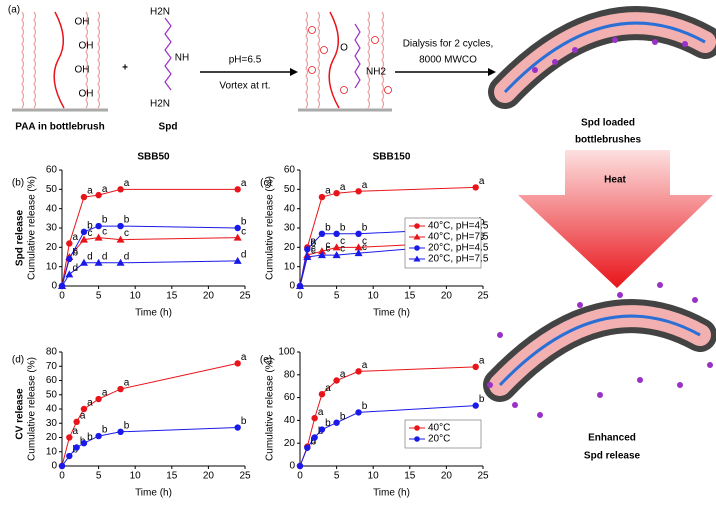  Describe the element at coordinates (86, 94) in the screenshot. I see `structure-label: OH` at that location.